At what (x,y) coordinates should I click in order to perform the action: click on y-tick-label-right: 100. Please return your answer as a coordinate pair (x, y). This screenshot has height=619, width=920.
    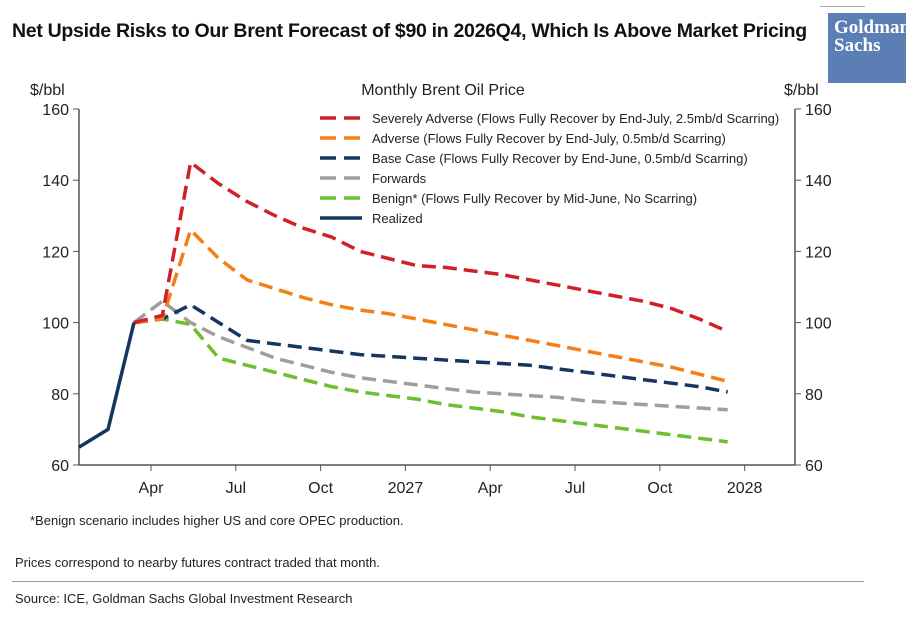
    Looking at the image, I should click on (818, 324).